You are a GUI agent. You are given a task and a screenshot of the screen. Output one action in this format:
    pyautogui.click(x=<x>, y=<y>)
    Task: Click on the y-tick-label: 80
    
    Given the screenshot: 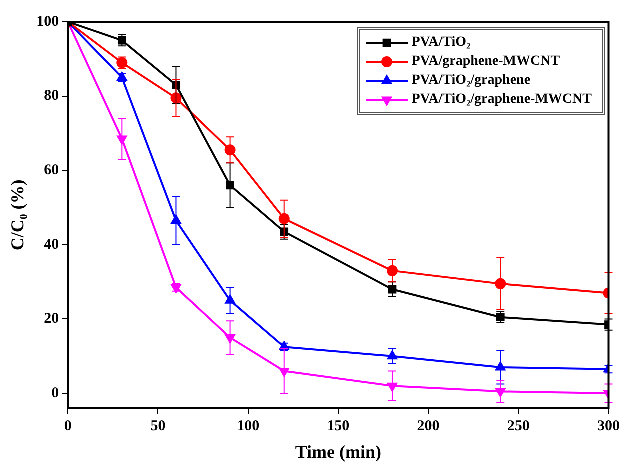 What is the action you would take?
    pyautogui.click(x=52, y=96)
    